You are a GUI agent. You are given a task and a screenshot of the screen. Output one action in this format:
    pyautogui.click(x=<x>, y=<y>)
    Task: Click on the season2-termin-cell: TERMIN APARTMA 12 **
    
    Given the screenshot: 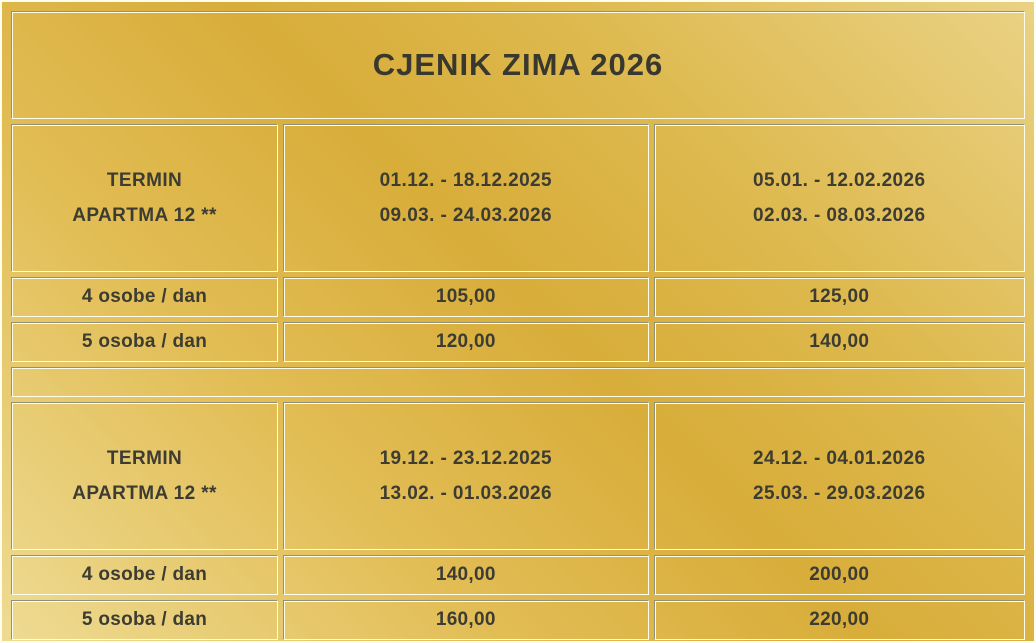 What is the action you would take?
    pyautogui.click(x=145, y=476)
    